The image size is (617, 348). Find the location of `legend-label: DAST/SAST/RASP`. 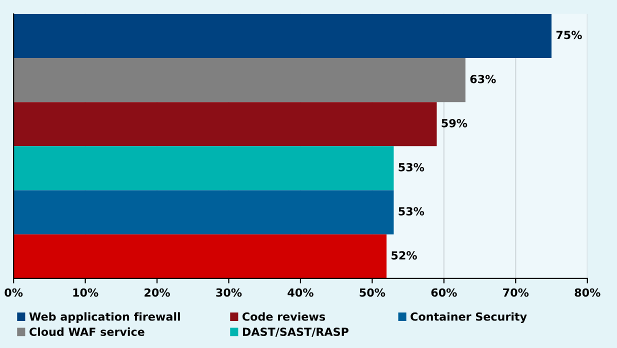

legend-label: DAST/SAST/RASP is located at coordinates (295, 332).